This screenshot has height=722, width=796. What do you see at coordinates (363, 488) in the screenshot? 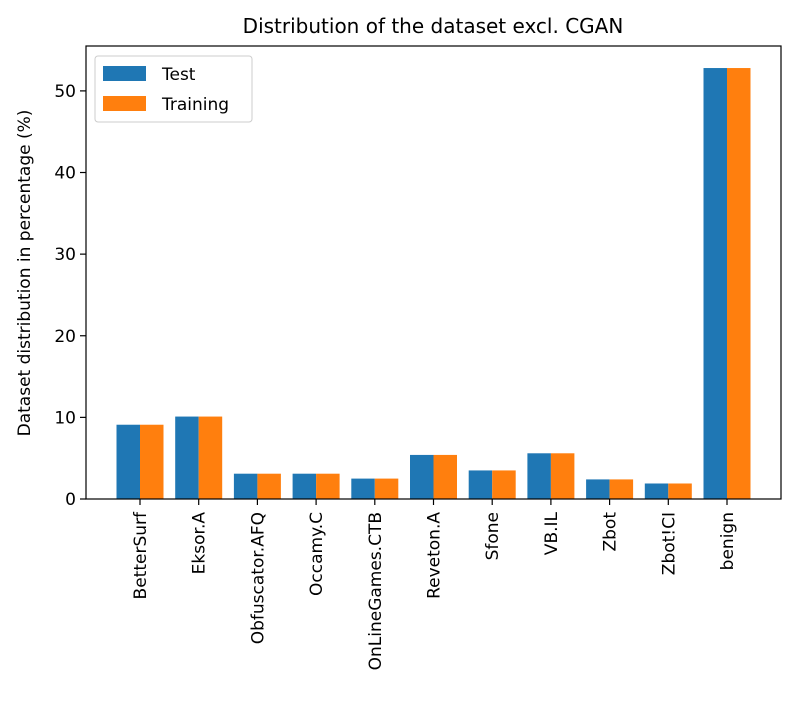
I see `bar-test-onlinegames-ctb` at bounding box center [363, 488].